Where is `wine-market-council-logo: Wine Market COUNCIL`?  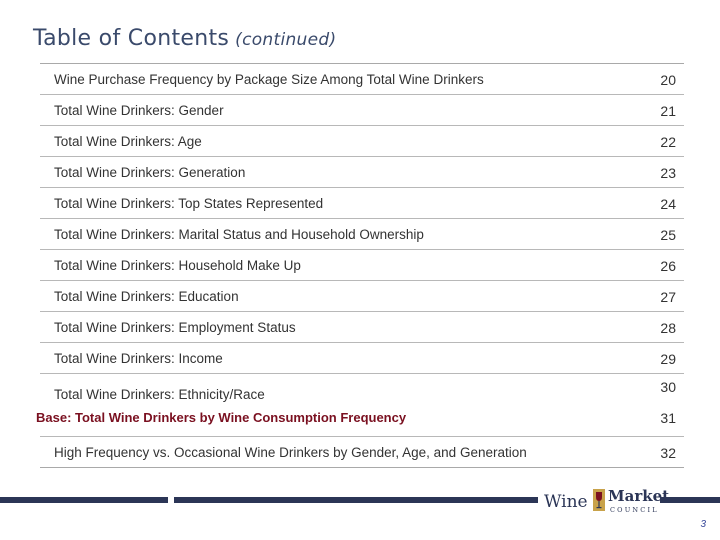
wine-market-council-logo: Wine Market COUNCIL is located at coordinates (603, 502).